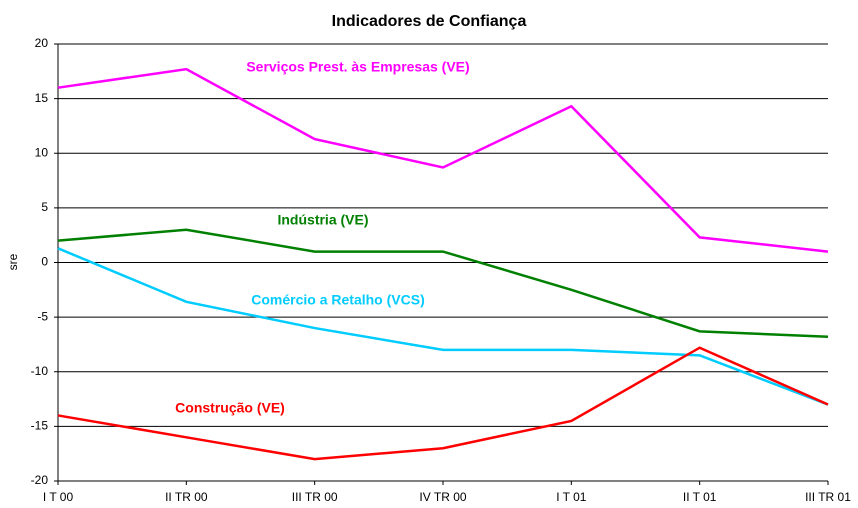 This screenshot has height=508, width=858. I want to click on y-tick-label: 0, so click(44, 262).